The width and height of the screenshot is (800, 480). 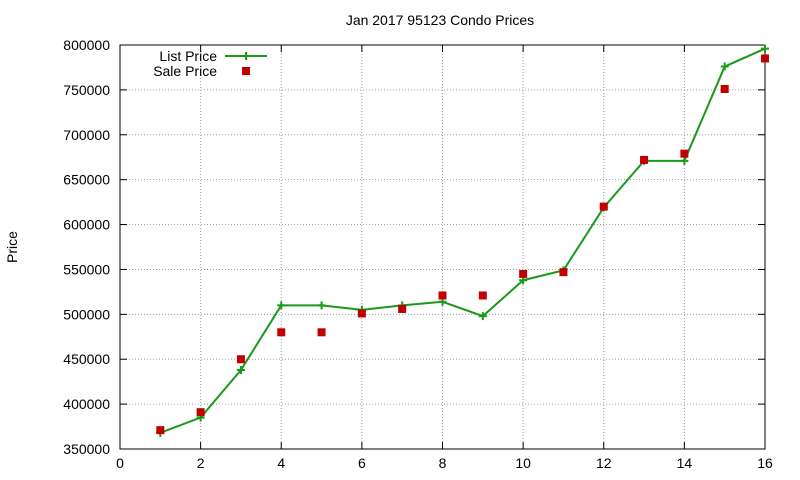 I want to click on y-tick-label: 450000, so click(x=86, y=359).